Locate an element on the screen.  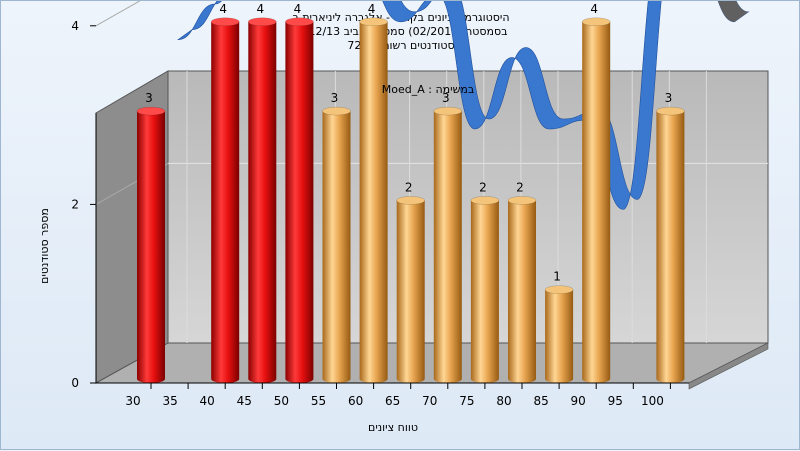
grid-line-side is located at coordinates (118, 14).